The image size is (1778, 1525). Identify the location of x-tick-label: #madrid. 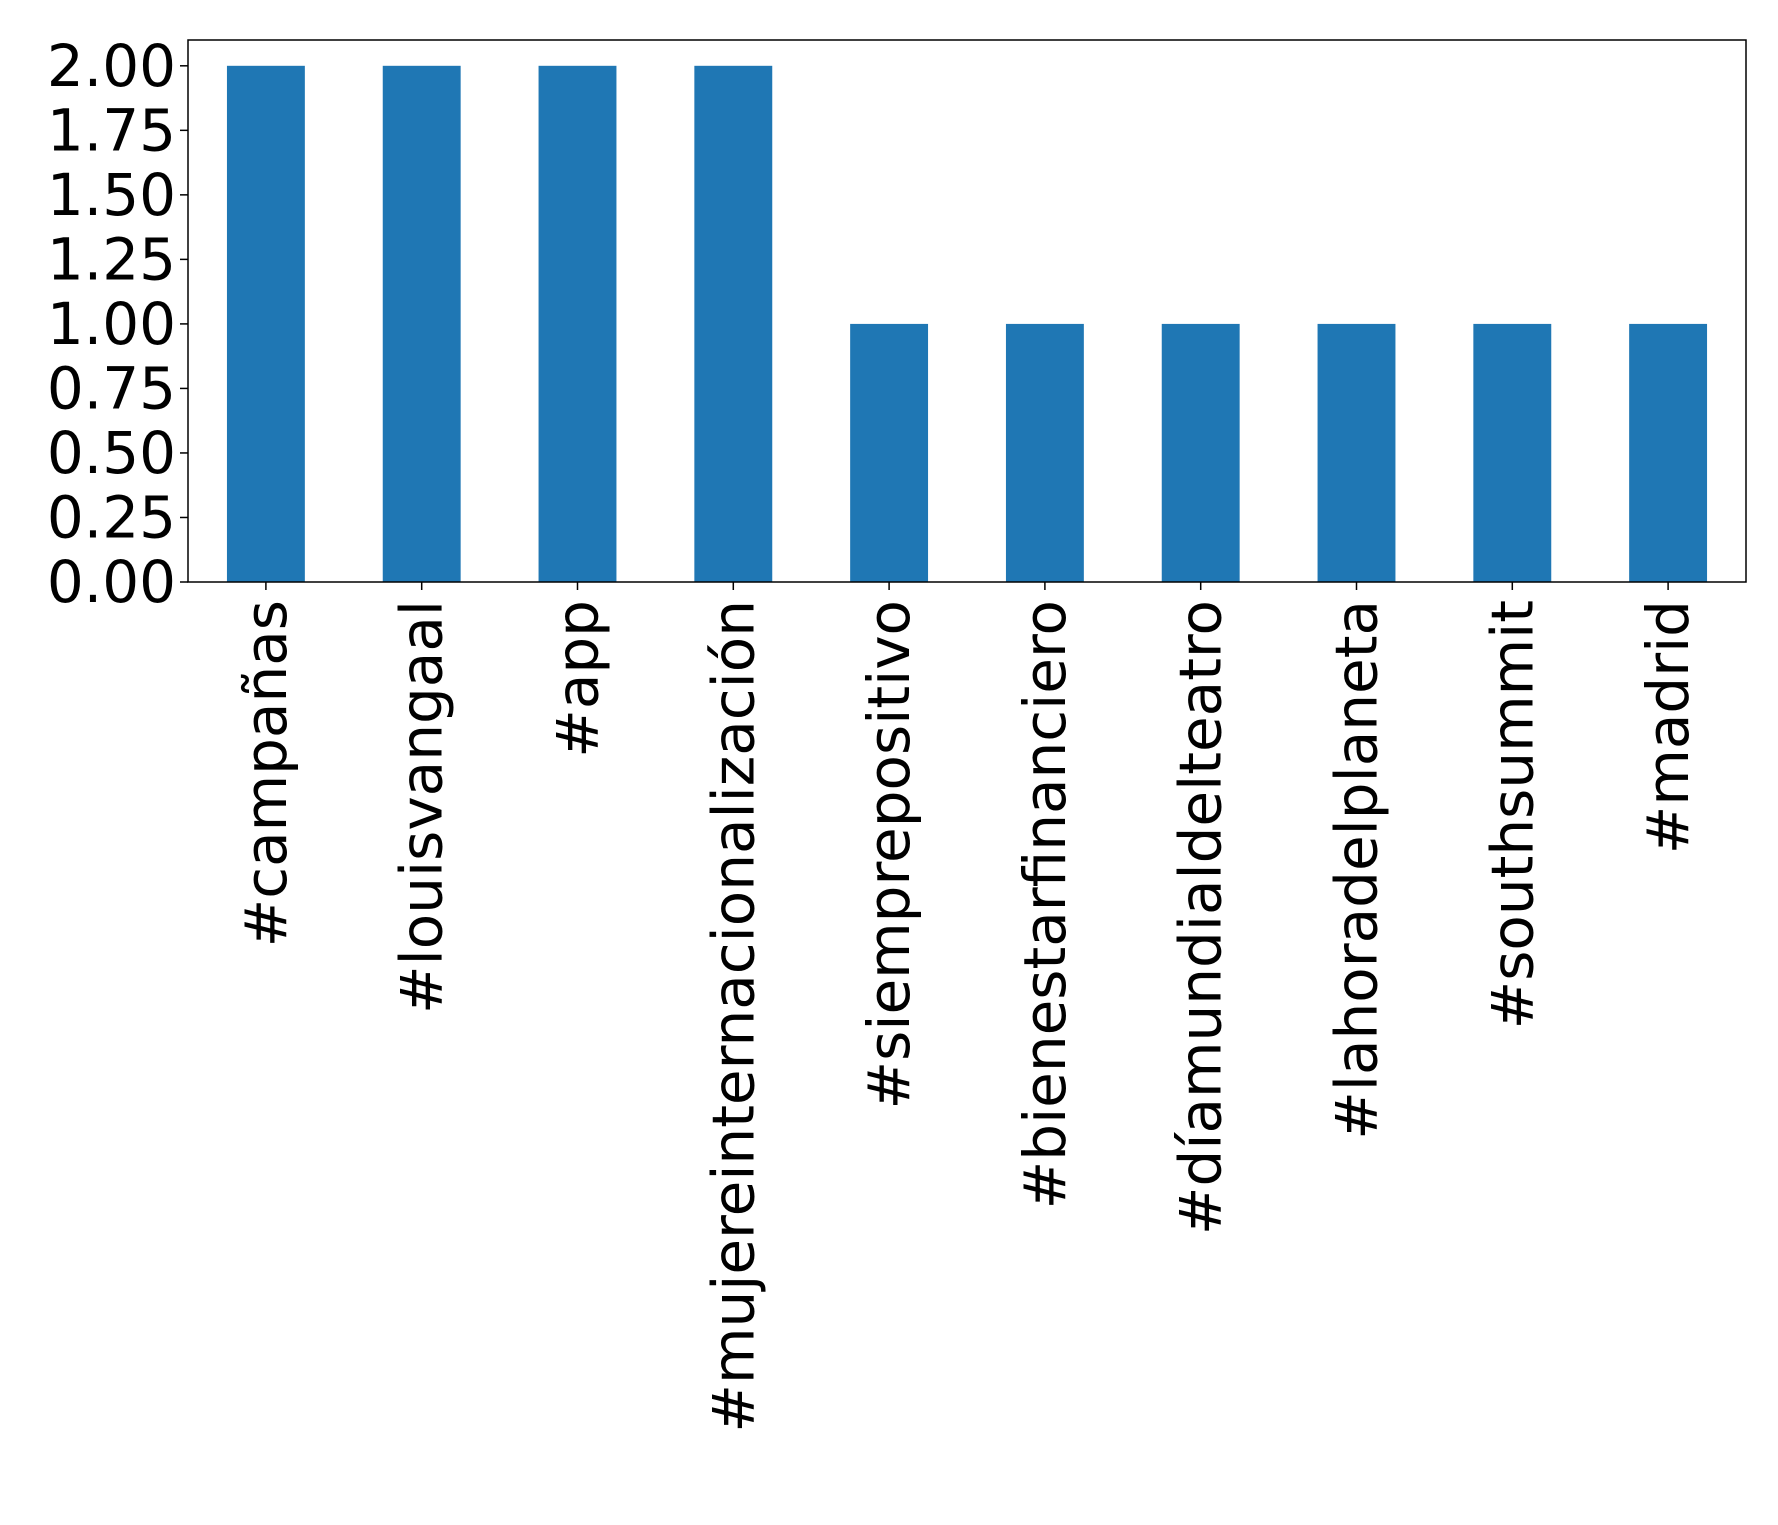
(1668, 727).